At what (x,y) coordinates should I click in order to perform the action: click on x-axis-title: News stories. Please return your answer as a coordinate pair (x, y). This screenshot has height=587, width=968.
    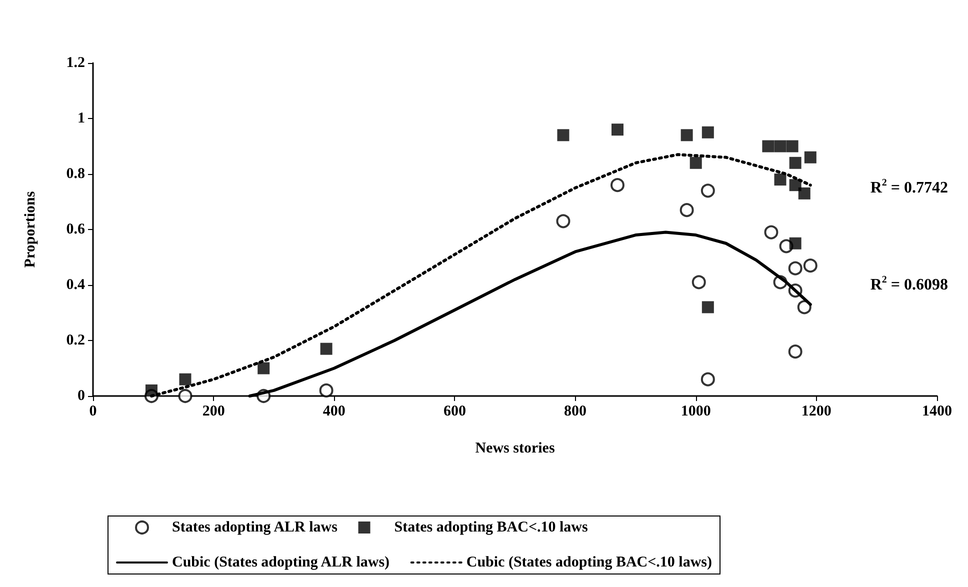
    Looking at the image, I should click on (515, 448).